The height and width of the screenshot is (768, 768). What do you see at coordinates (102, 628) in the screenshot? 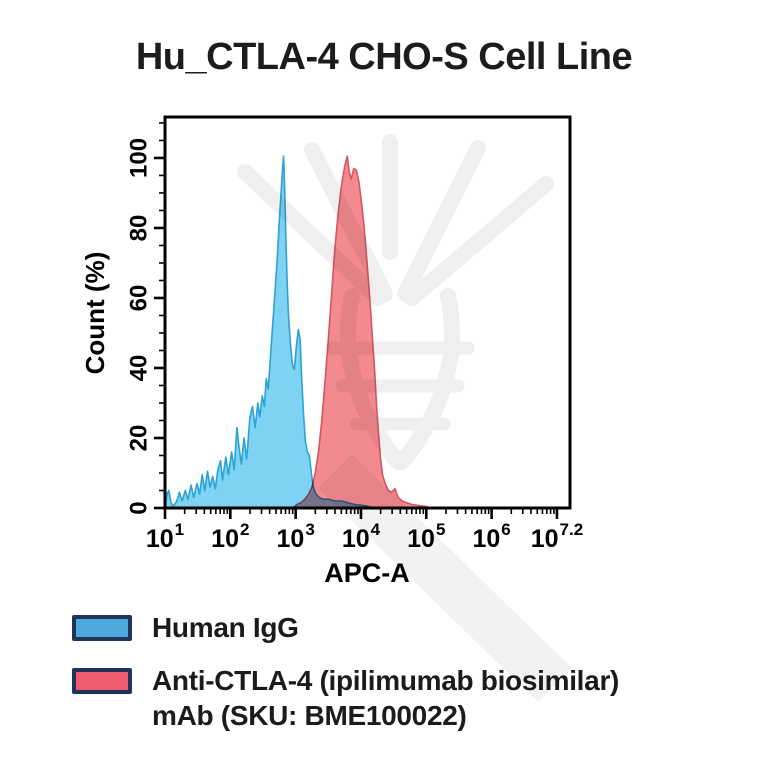
I see `legend-swatch-blue` at bounding box center [102, 628].